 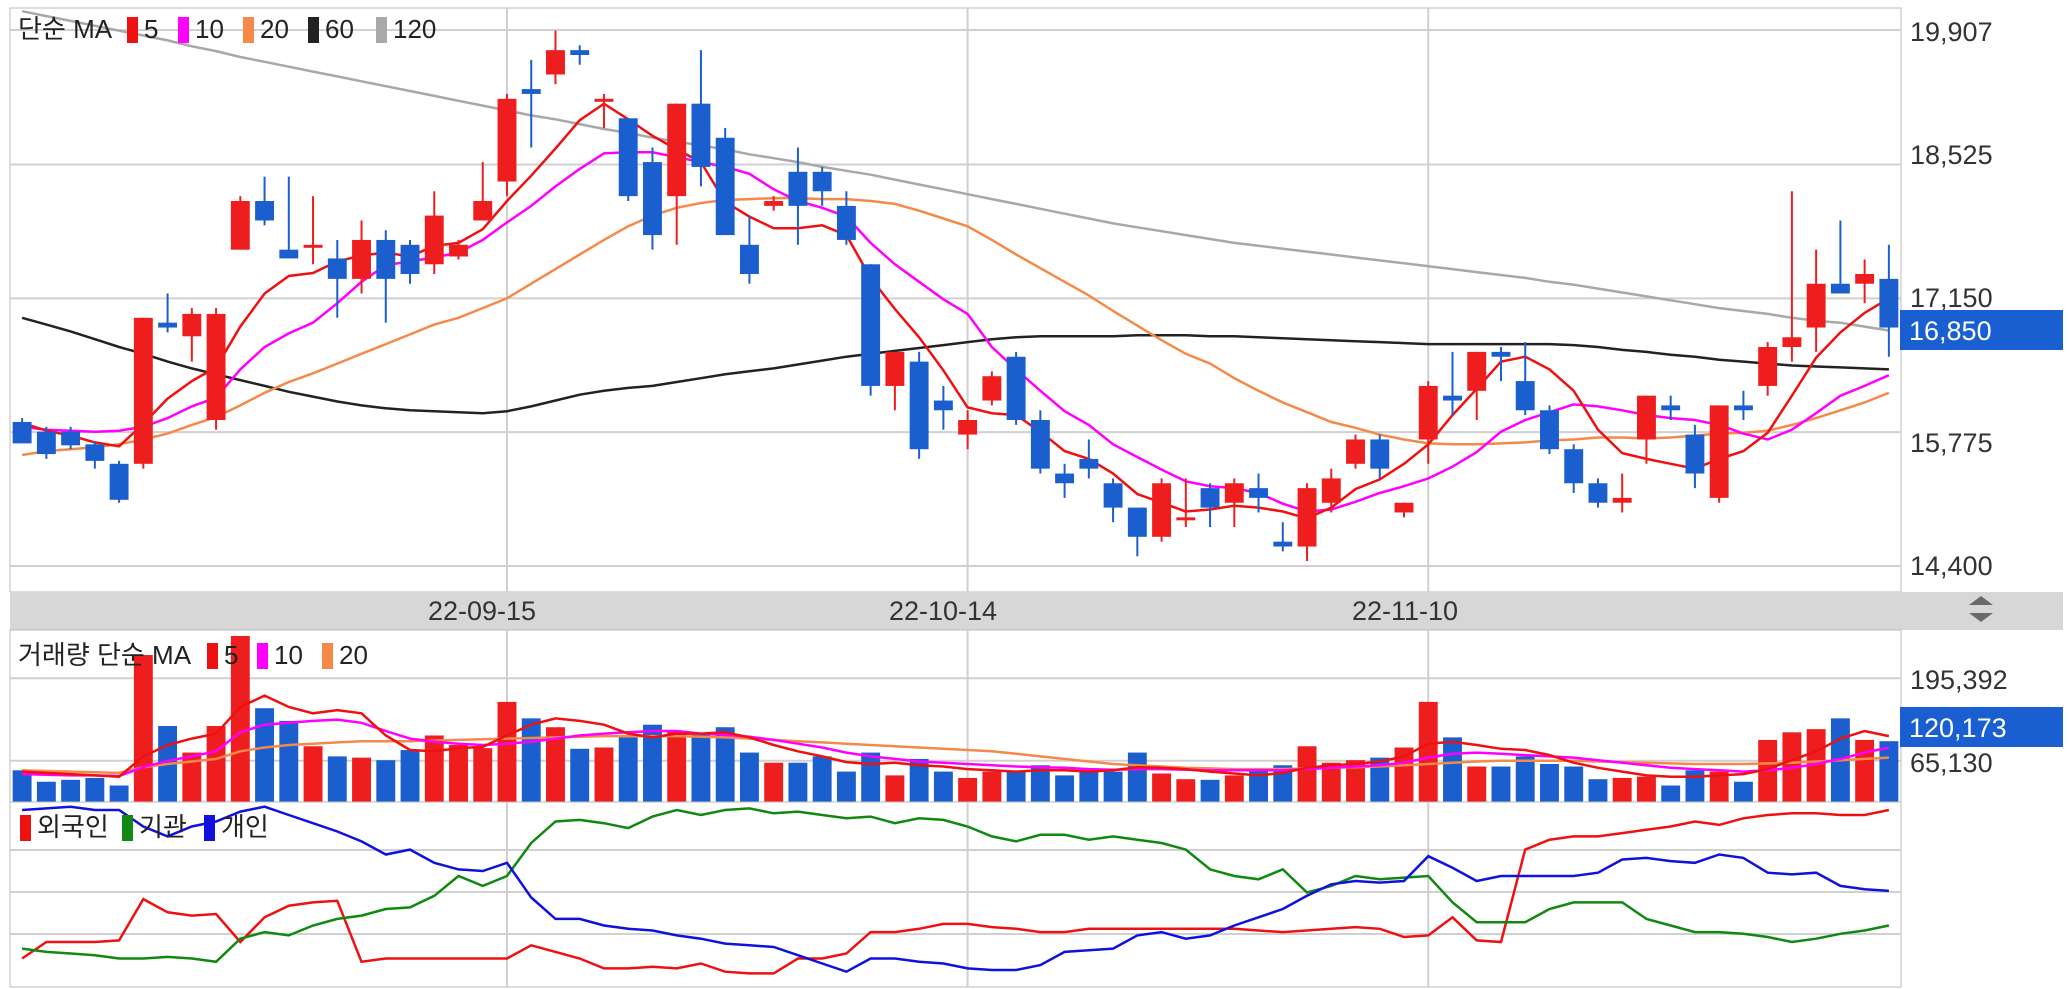 I want to click on ma60-legend-swatch, so click(x=313, y=30).